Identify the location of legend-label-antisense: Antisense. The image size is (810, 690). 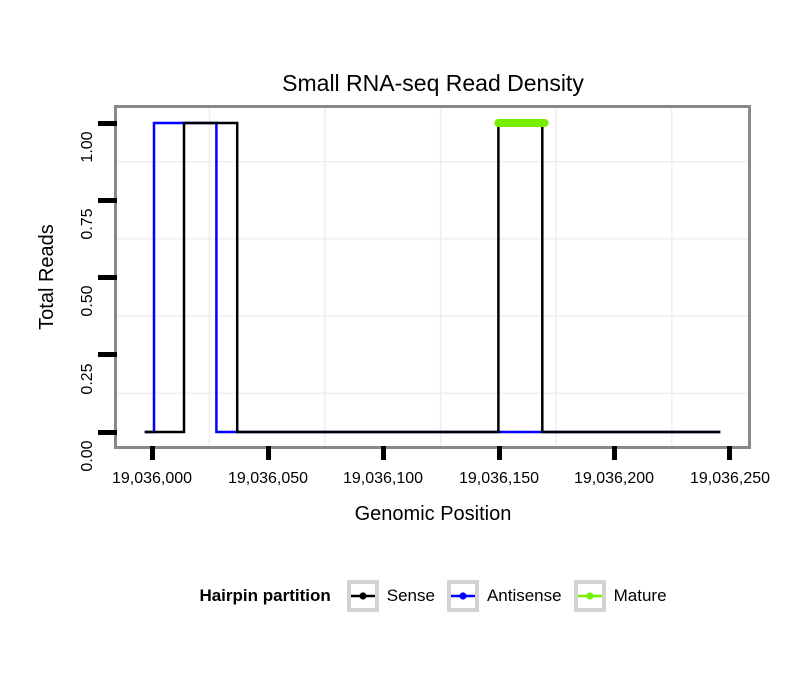
(524, 595).